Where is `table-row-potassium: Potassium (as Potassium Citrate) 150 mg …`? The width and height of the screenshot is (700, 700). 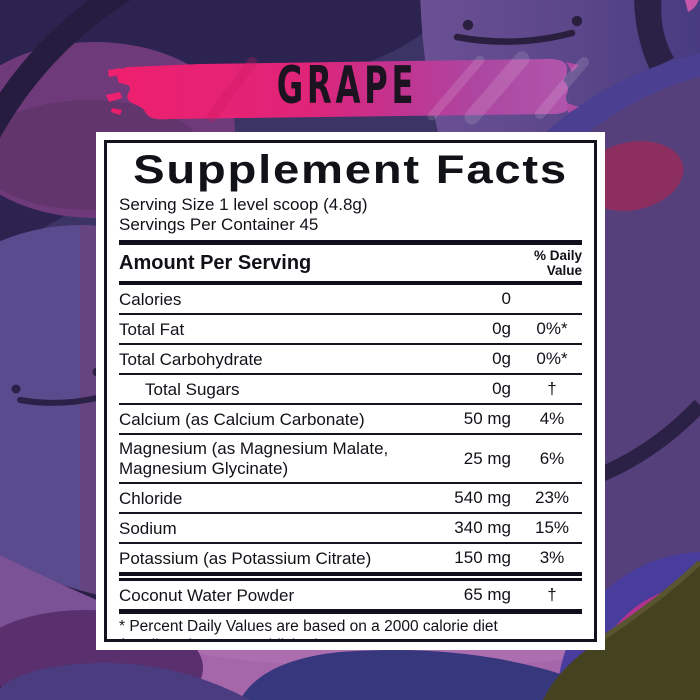 table-row-potassium: Potassium (as Potassium Citrate) 150 mg … is located at coordinates (350, 557).